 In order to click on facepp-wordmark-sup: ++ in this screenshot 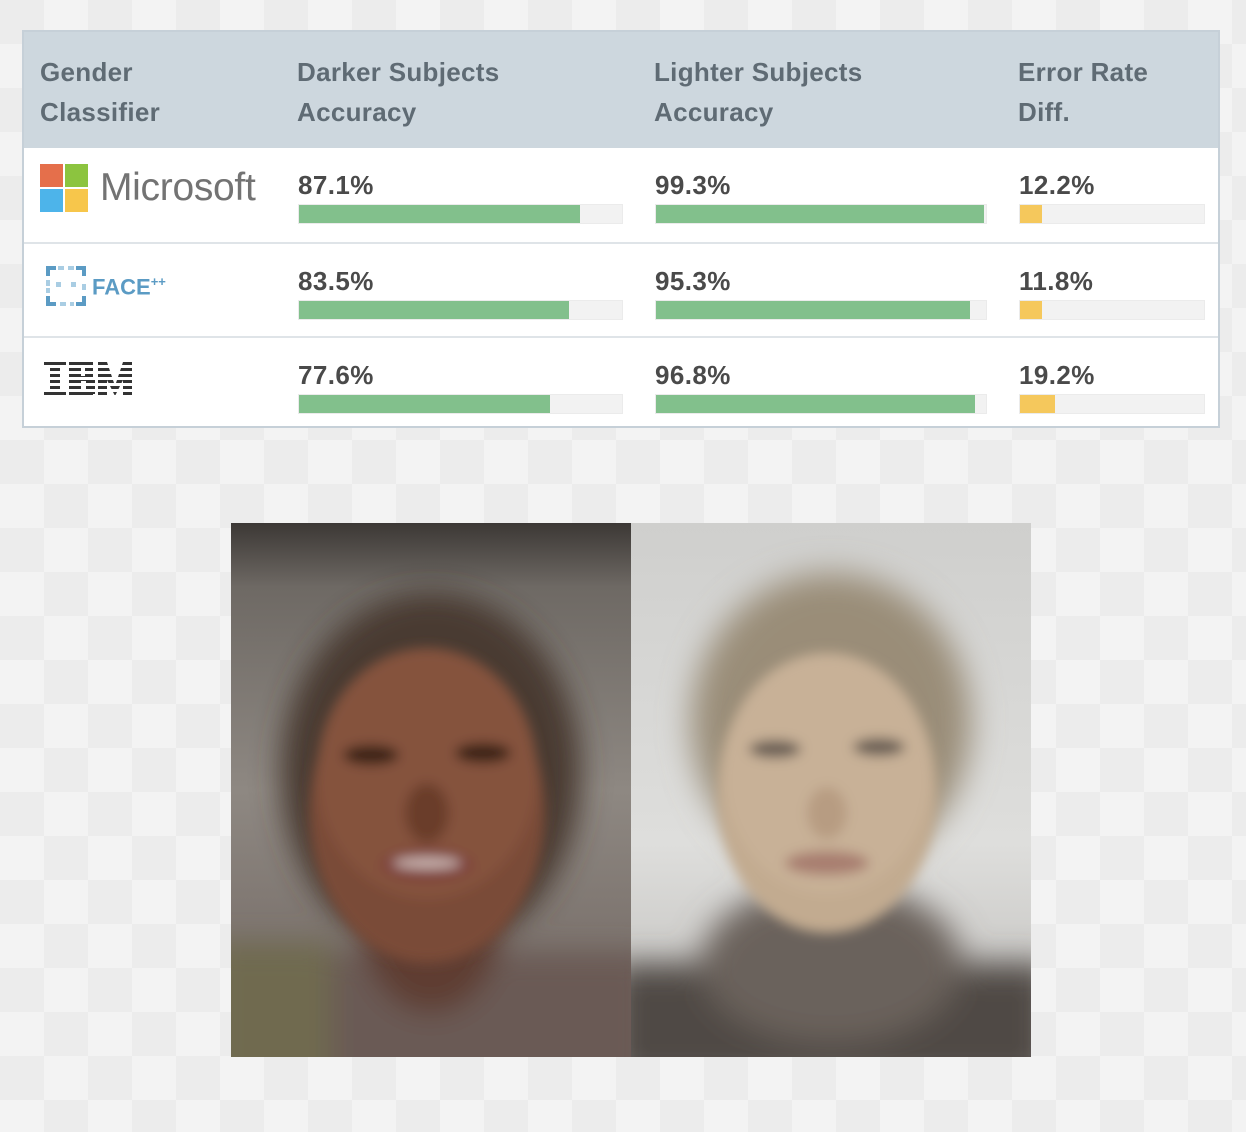, I will do `click(158, 281)`.